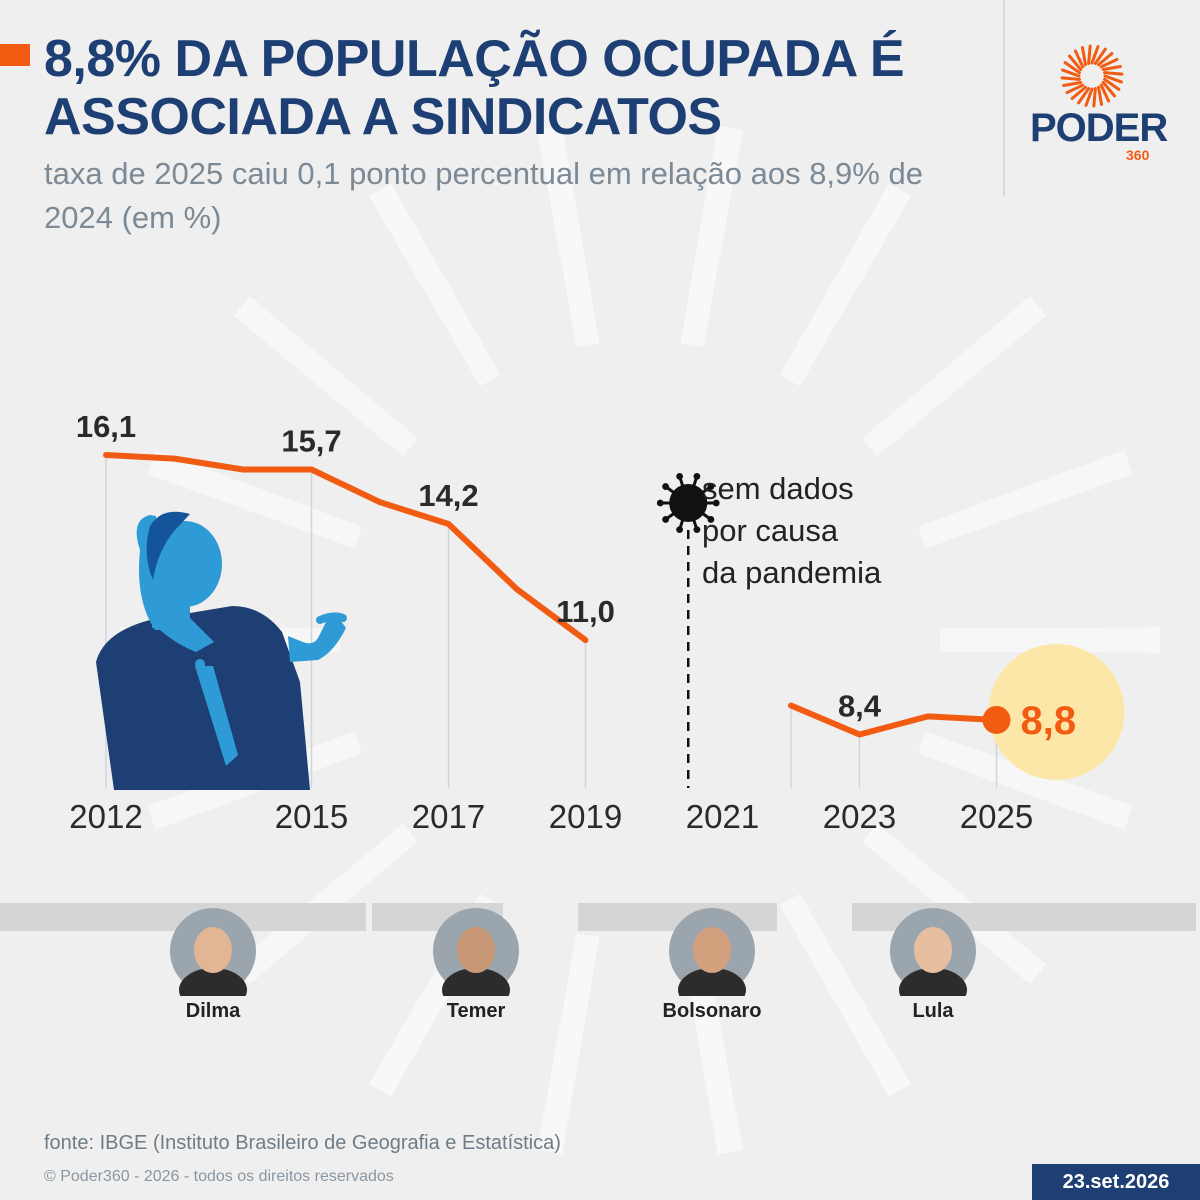 The height and width of the screenshot is (1200, 1200). I want to click on x-tick-label: 2017, so click(448, 816).